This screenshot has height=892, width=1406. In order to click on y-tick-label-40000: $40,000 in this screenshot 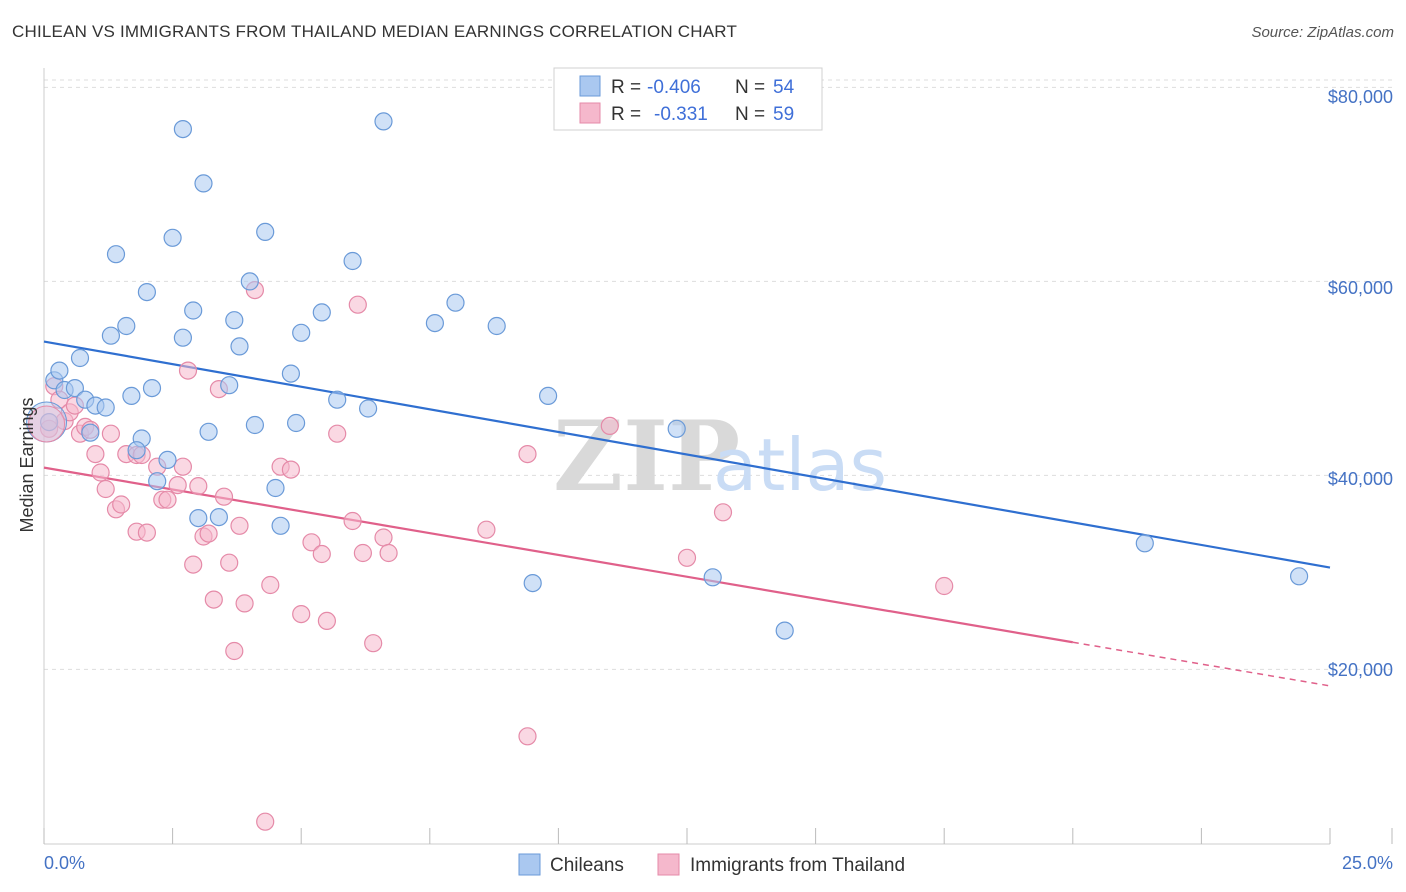, I will do `click(1360, 479)`.